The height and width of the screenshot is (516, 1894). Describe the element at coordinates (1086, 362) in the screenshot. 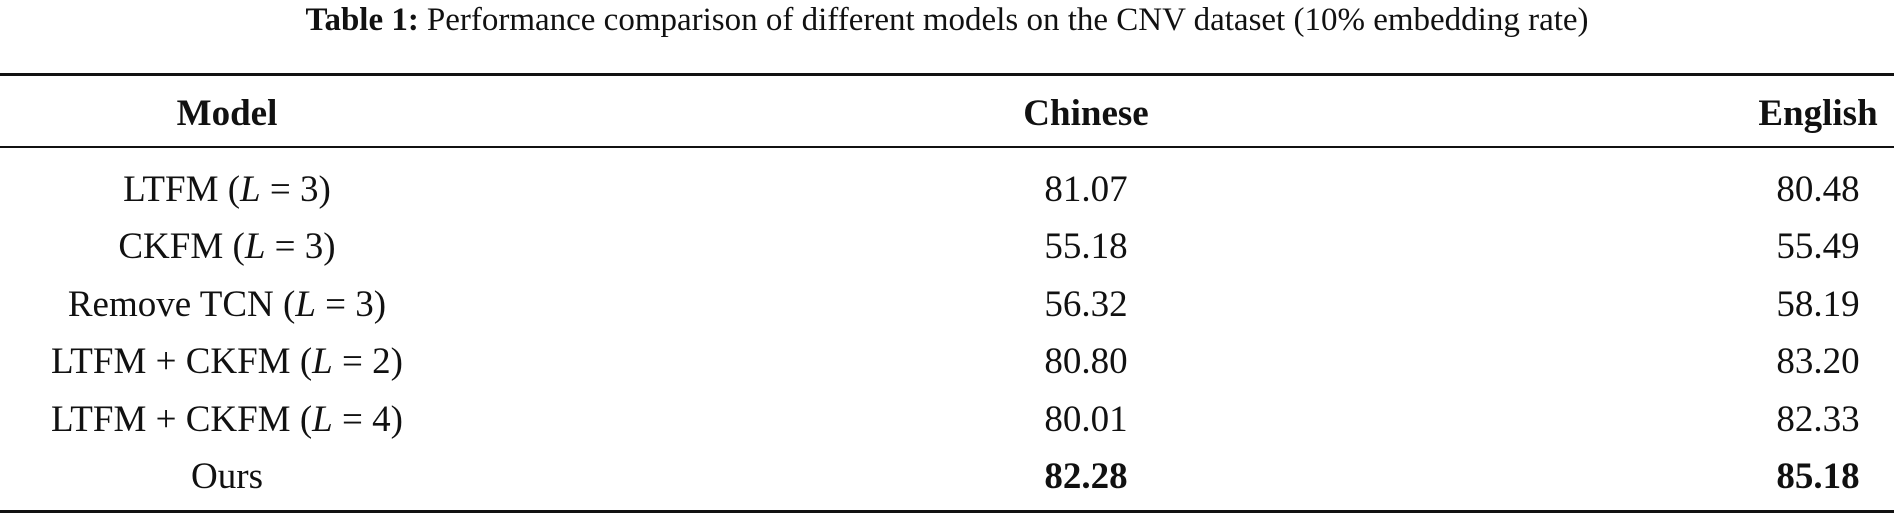

I see `value-cell: 80.80` at that location.